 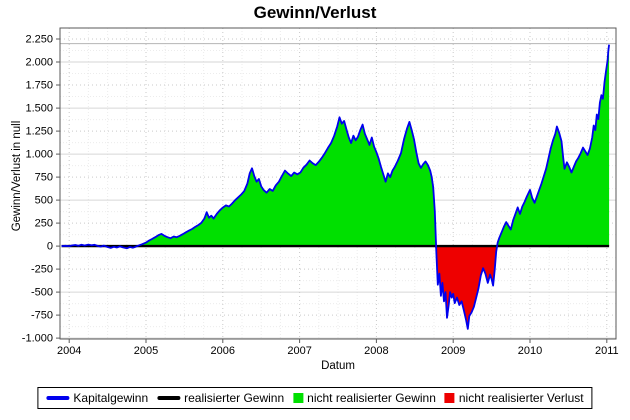 I want to click on legend-label: realisierter Gewinn, so click(x=234, y=398).